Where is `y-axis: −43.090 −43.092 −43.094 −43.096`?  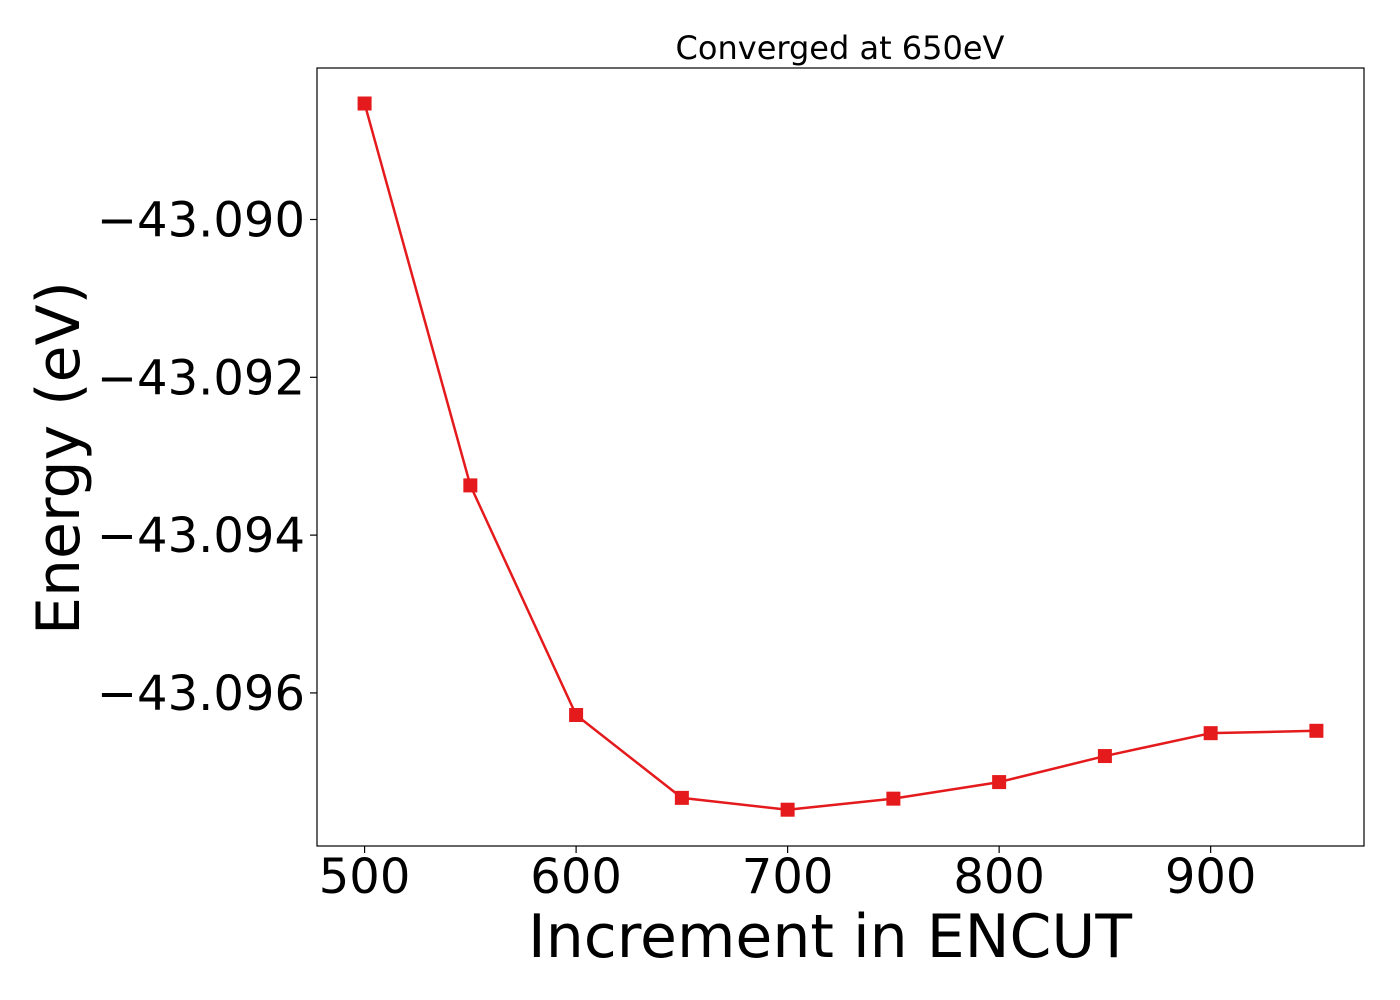
y-axis: −43.090 −43.092 −43.094 −43.096 is located at coordinates (207, 457).